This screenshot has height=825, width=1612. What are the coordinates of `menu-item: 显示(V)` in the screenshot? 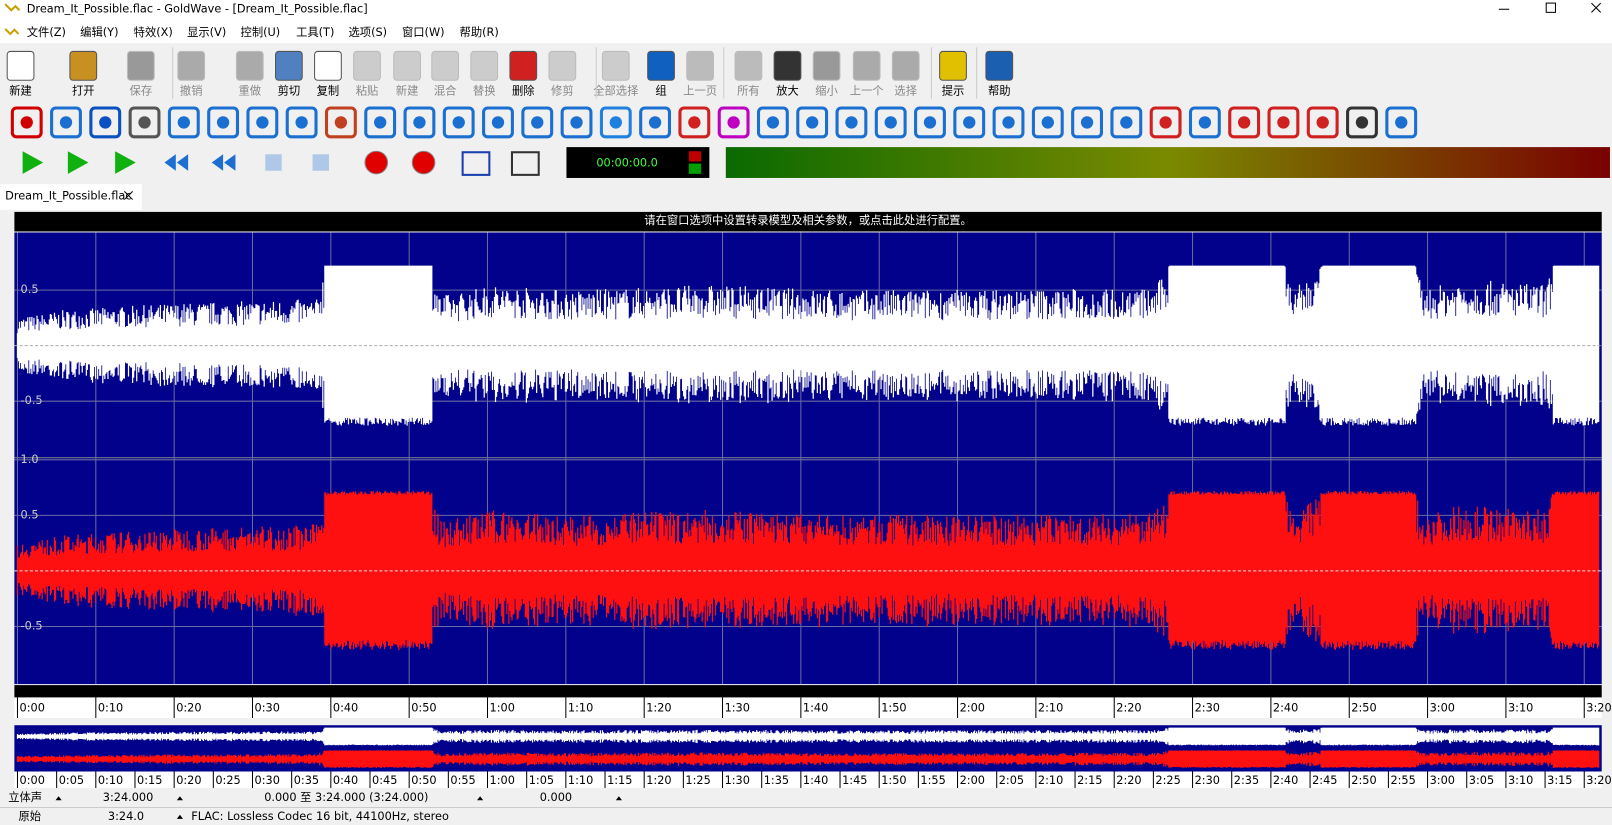 It's located at (206, 32).